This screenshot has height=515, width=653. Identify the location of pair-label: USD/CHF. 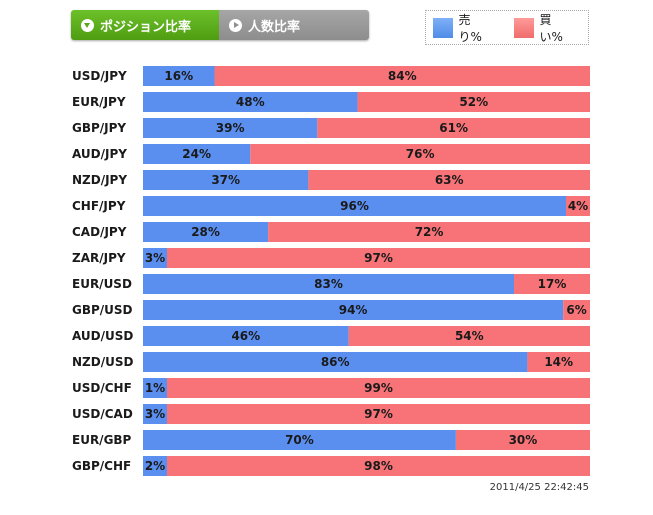
(102, 388).